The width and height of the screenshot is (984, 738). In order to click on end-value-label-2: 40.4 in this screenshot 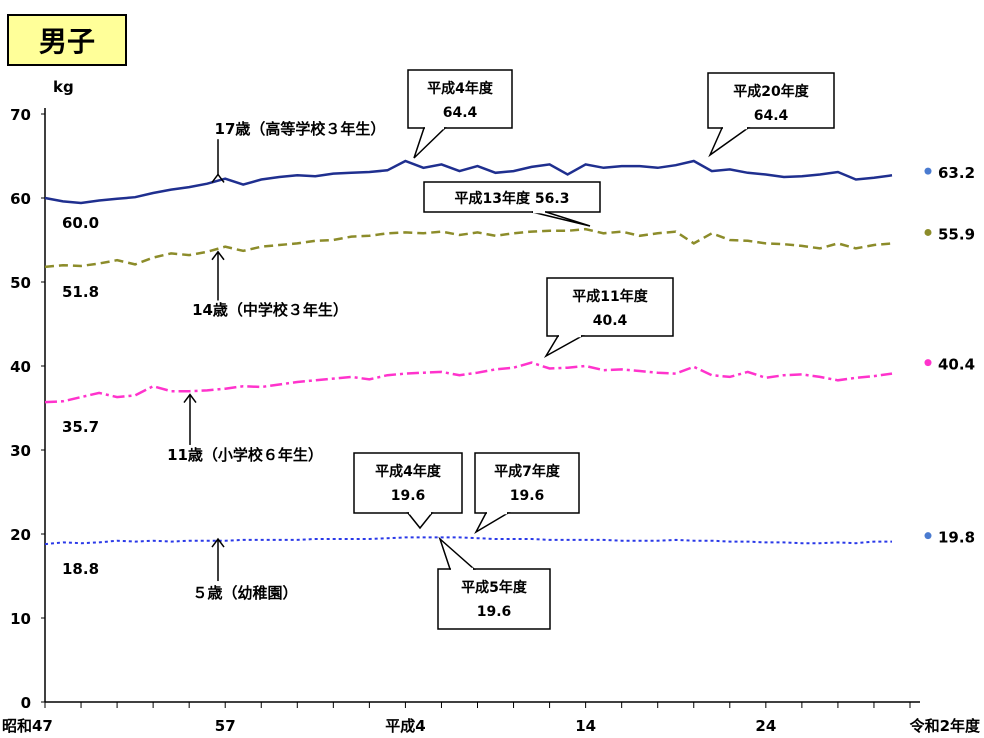, I will do `click(956, 365)`.